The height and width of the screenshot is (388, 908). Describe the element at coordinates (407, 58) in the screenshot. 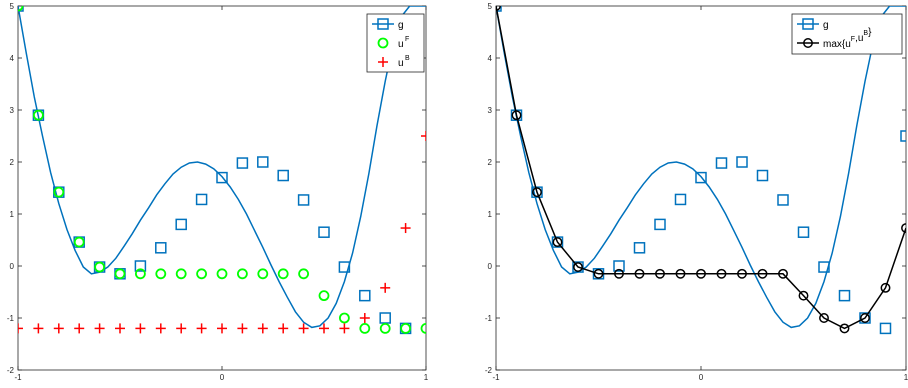

I see `legend-label-uB-sup: B` at that location.